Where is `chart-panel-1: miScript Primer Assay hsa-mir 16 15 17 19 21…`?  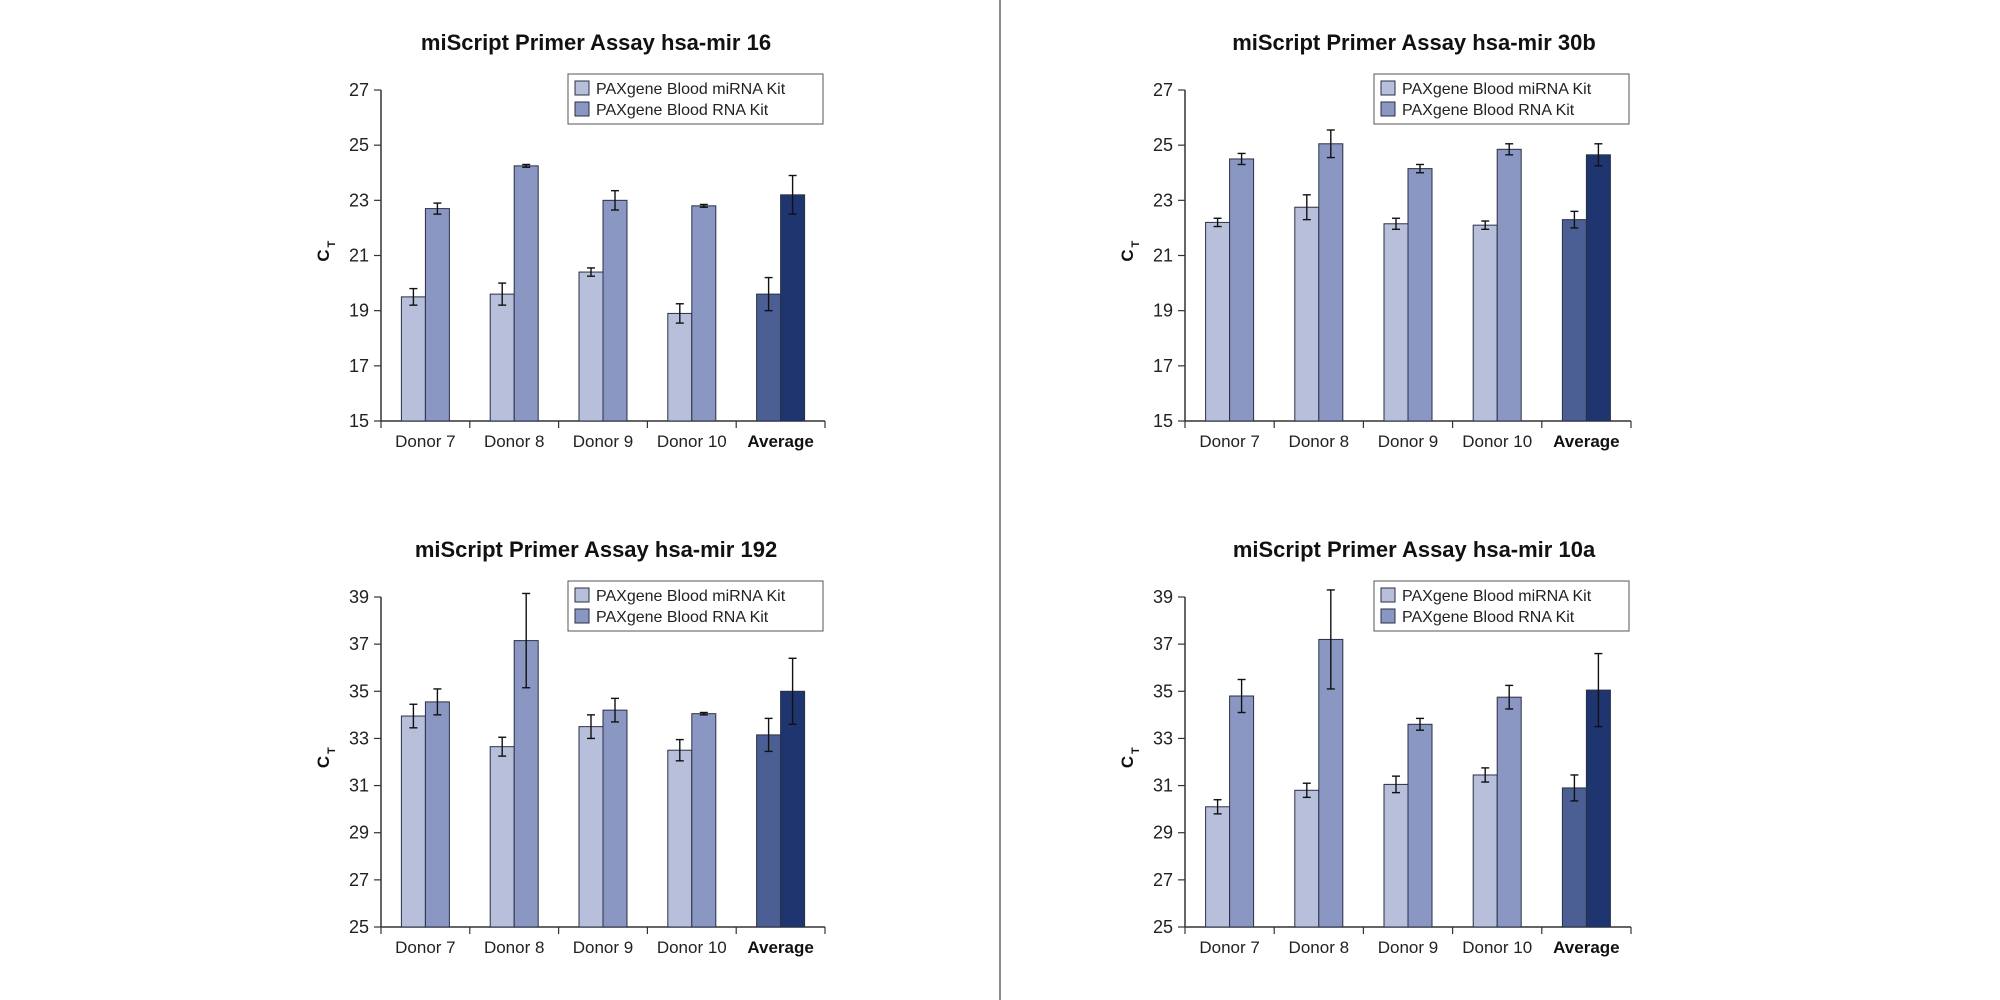
chart-panel-1: miScript Primer Assay hsa-mir 16 15 17 19 21… is located at coordinates (570, 240).